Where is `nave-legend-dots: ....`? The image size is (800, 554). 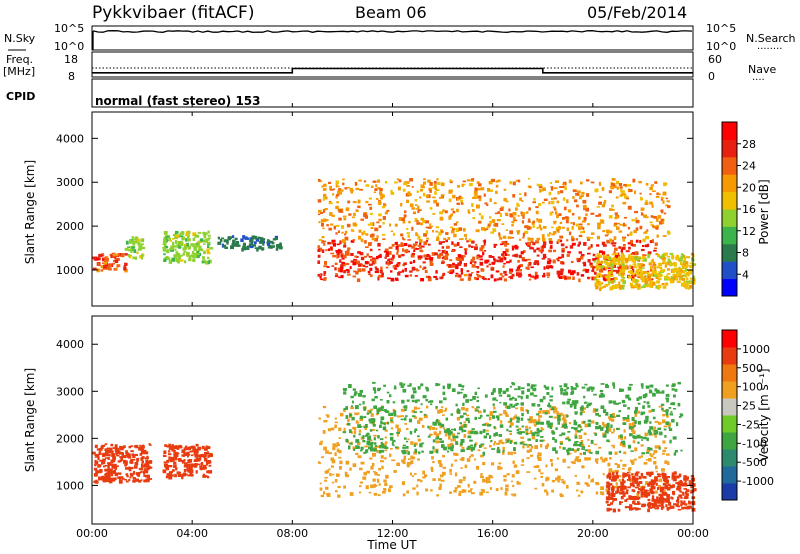 nave-legend-dots: .... is located at coordinates (758, 77).